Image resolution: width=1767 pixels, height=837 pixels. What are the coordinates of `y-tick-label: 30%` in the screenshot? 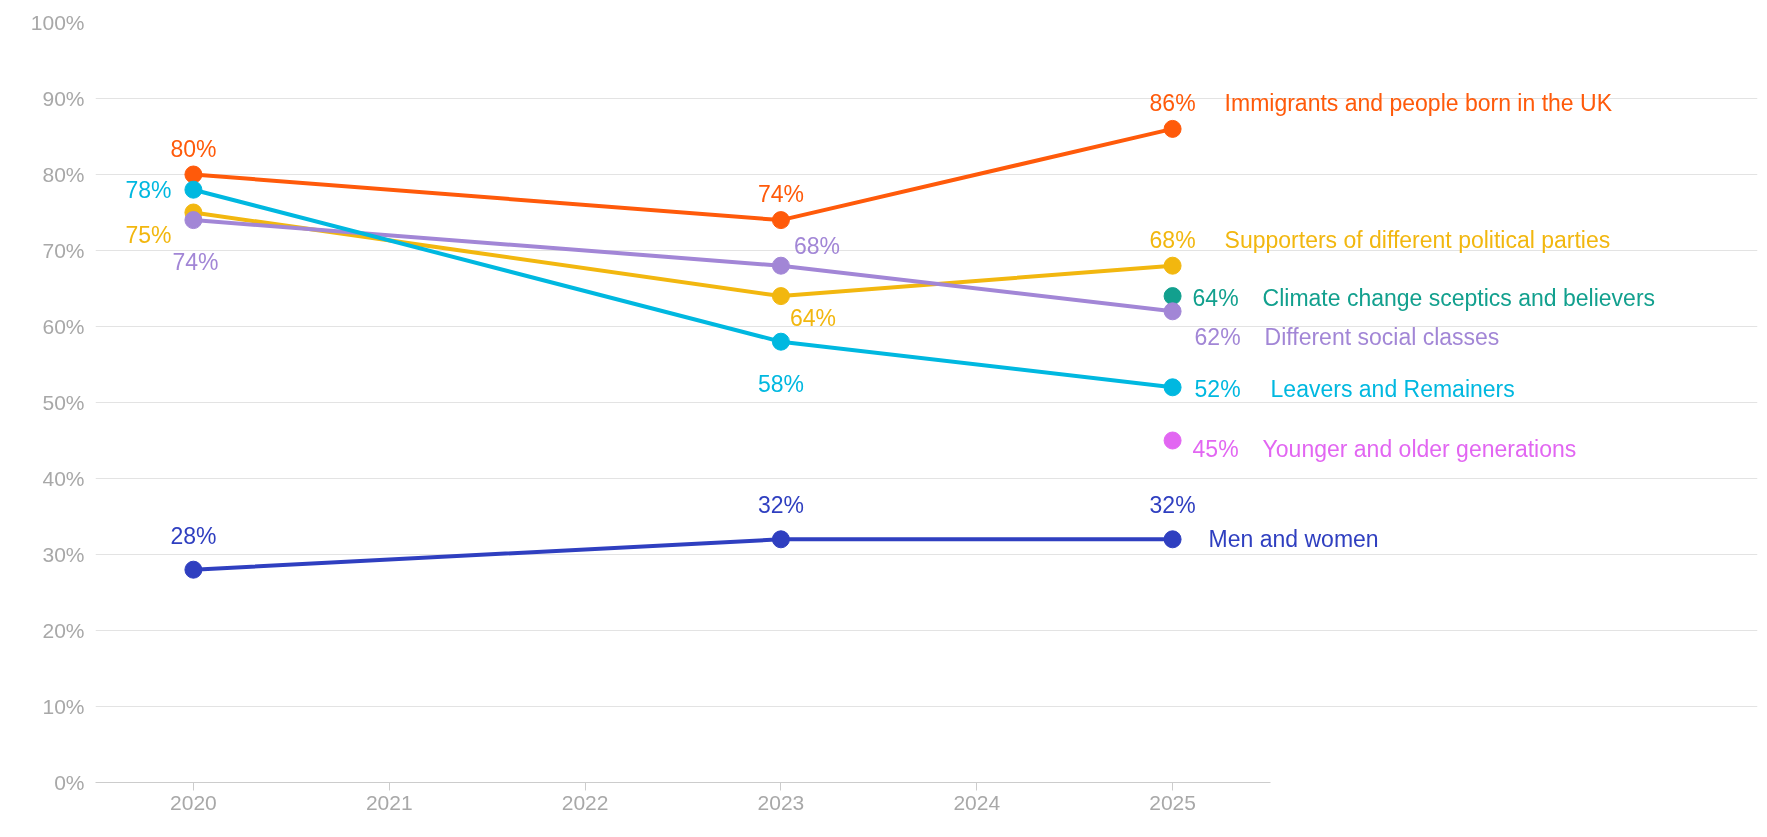 It's located at (63, 554).